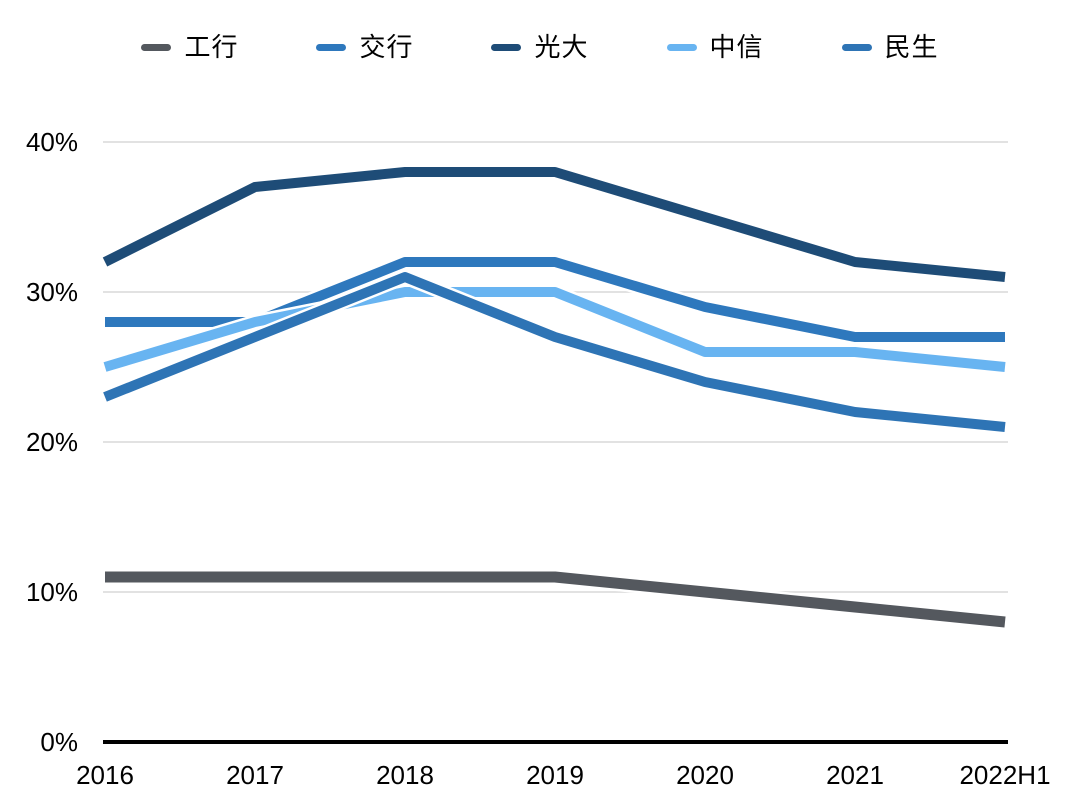  Describe the element at coordinates (736, 47) in the screenshot. I see `legend-label: 中信` at that location.